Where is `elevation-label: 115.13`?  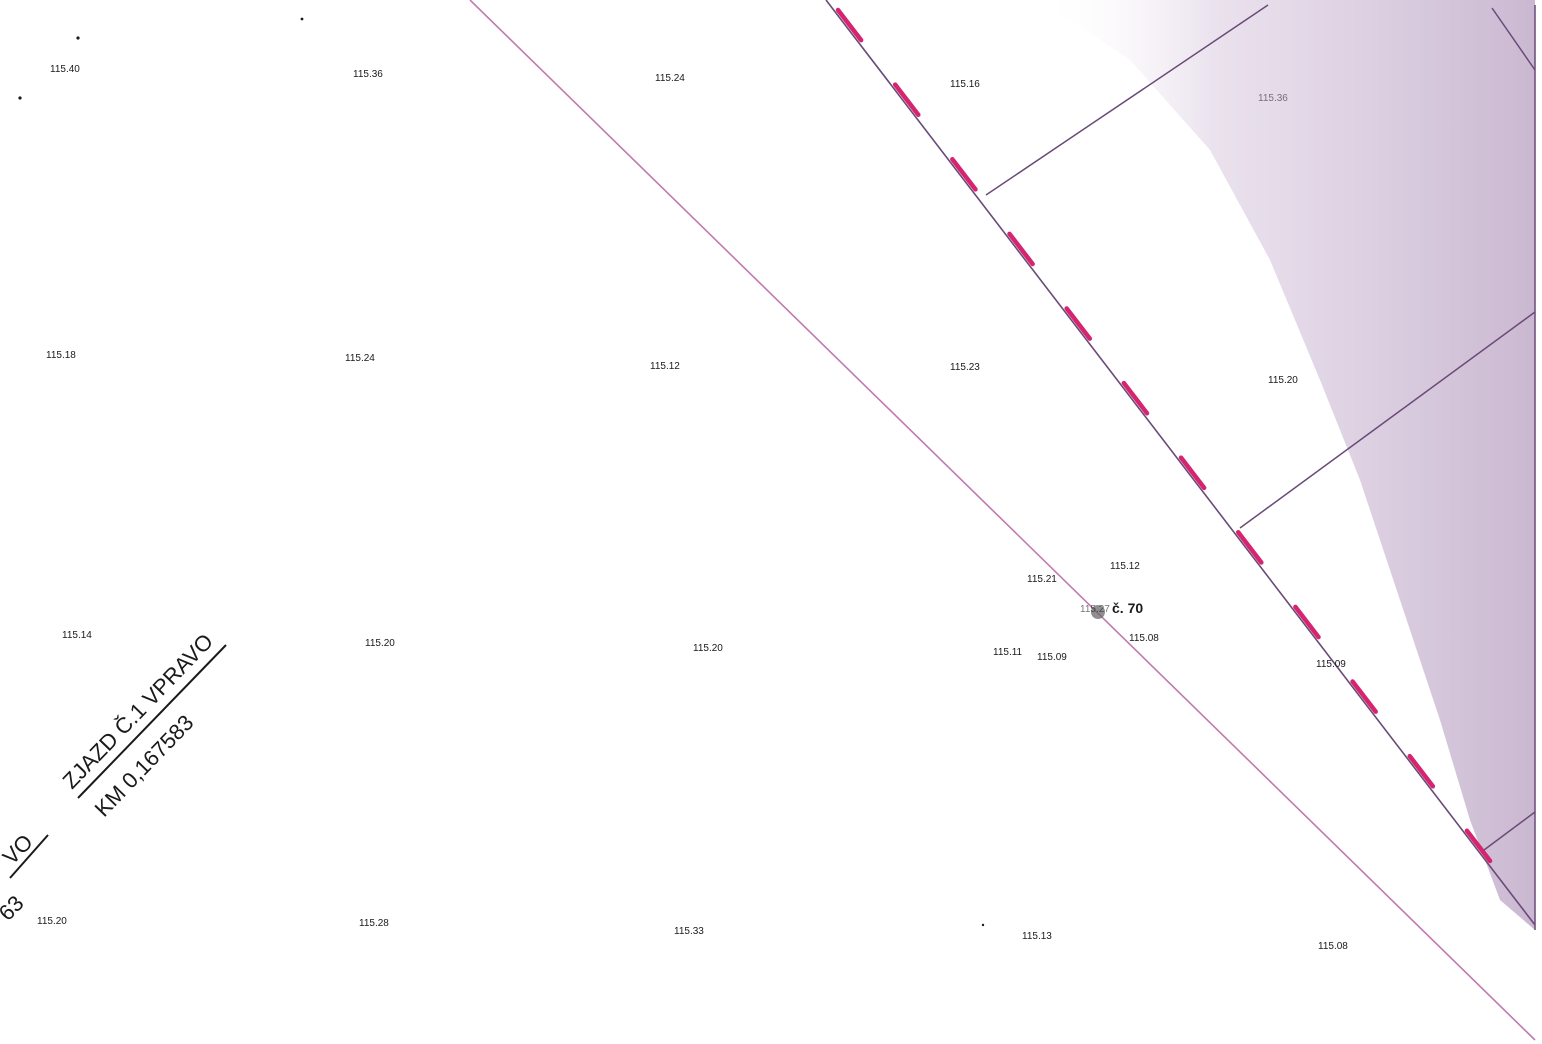 elevation-label: 115.13 is located at coordinates (1037, 936).